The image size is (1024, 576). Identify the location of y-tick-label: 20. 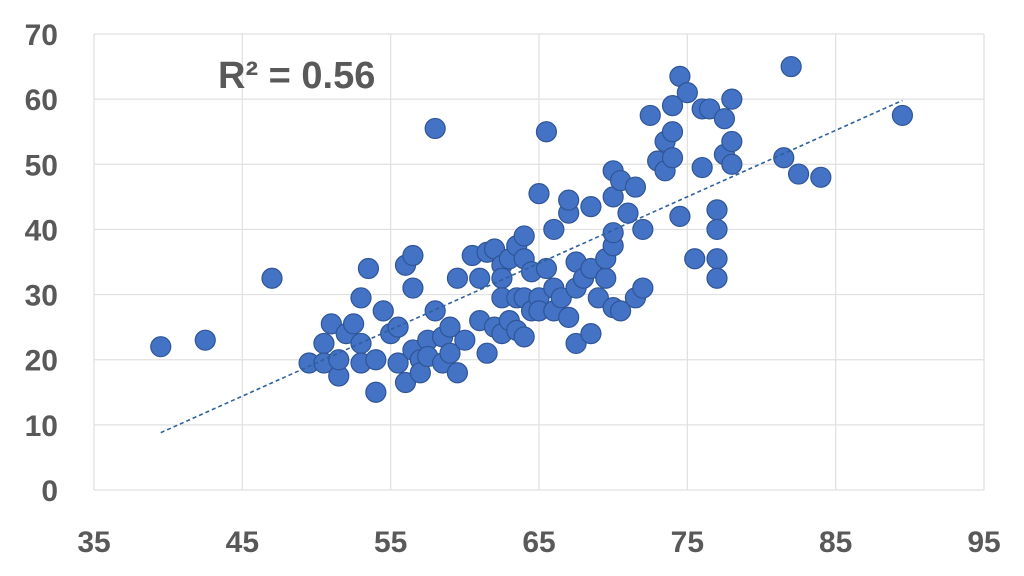
(41, 361).